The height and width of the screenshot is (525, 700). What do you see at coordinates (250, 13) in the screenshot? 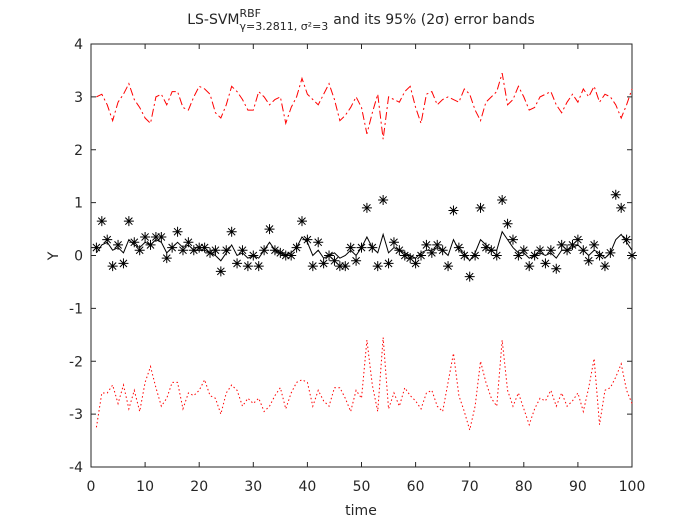
I see `chart-title: RBF` at bounding box center [250, 13].